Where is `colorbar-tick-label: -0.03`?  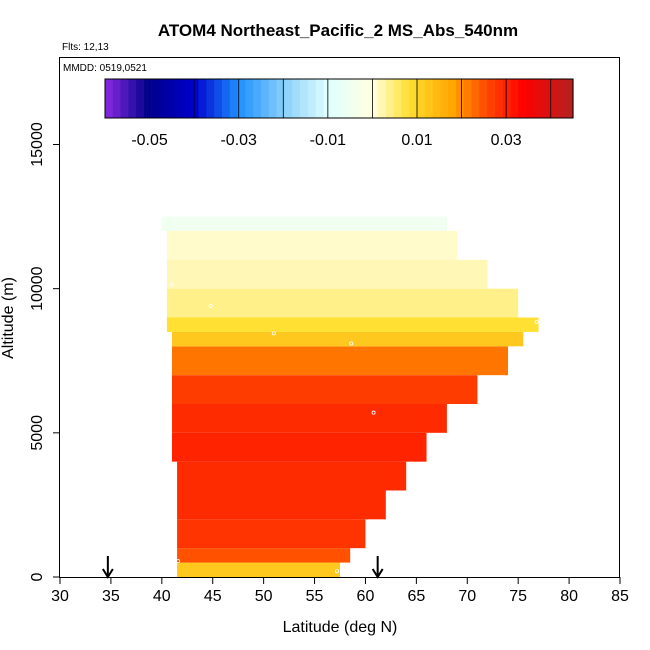 colorbar-tick-label: -0.03 is located at coordinates (238, 140).